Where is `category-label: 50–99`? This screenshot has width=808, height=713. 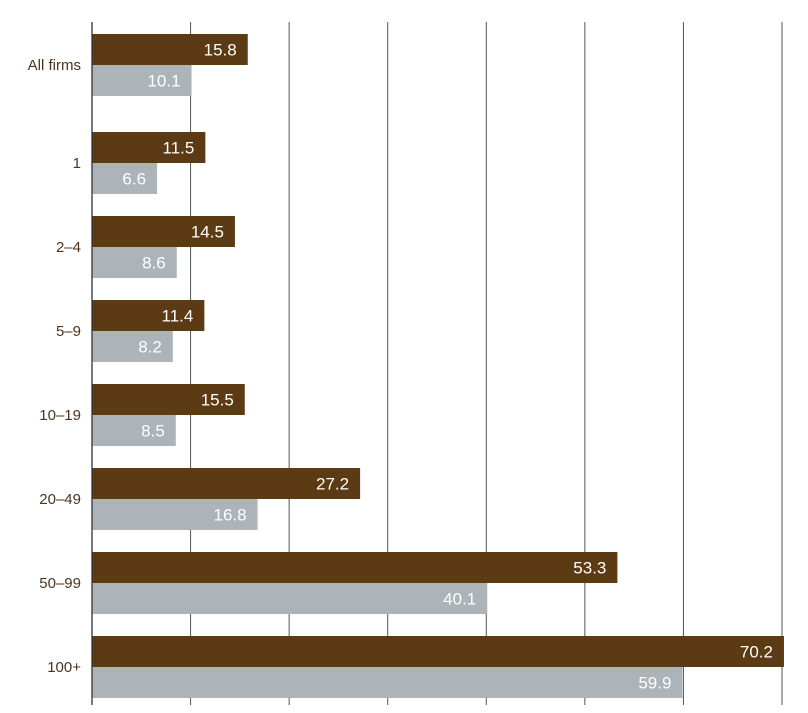 category-label: 50–99 is located at coordinates (60, 583).